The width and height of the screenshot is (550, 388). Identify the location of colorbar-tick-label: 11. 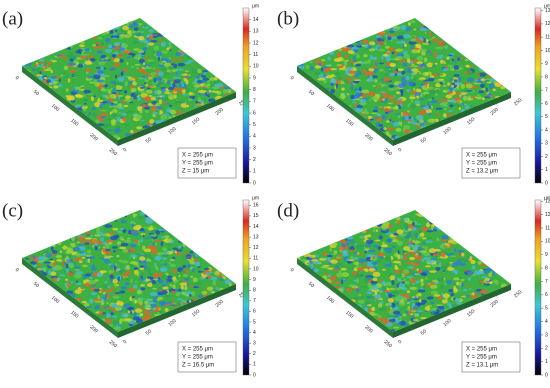
(255, 55).